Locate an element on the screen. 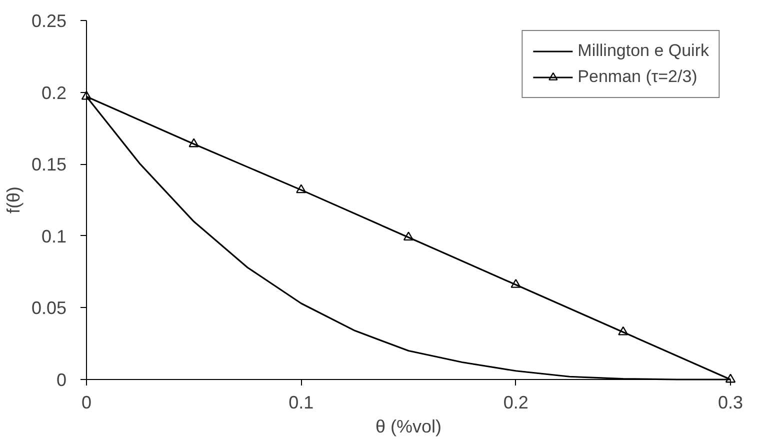 This screenshot has height=439, width=770. y-tick-label: 0.2 is located at coordinates (54, 92).